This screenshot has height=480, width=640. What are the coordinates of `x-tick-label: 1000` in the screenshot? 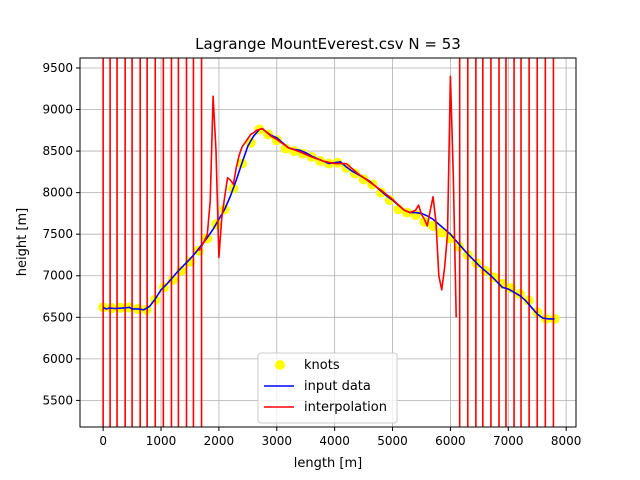 It's located at (161, 441).